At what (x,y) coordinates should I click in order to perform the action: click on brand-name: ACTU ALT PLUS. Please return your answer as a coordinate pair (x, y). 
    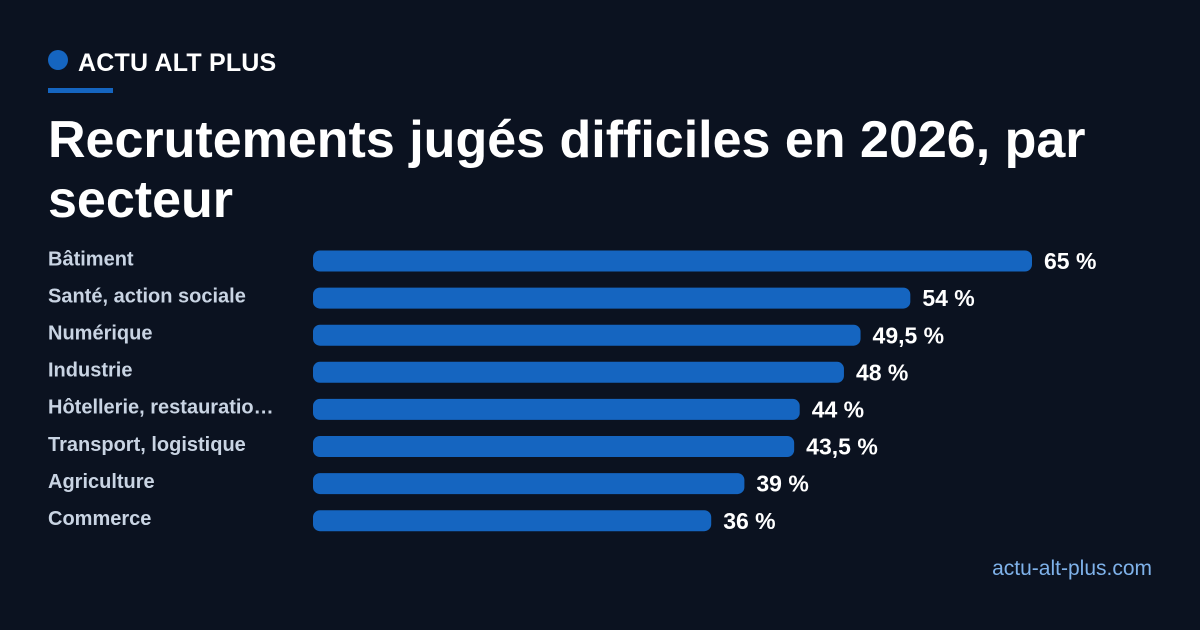
    Looking at the image, I should click on (177, 62).